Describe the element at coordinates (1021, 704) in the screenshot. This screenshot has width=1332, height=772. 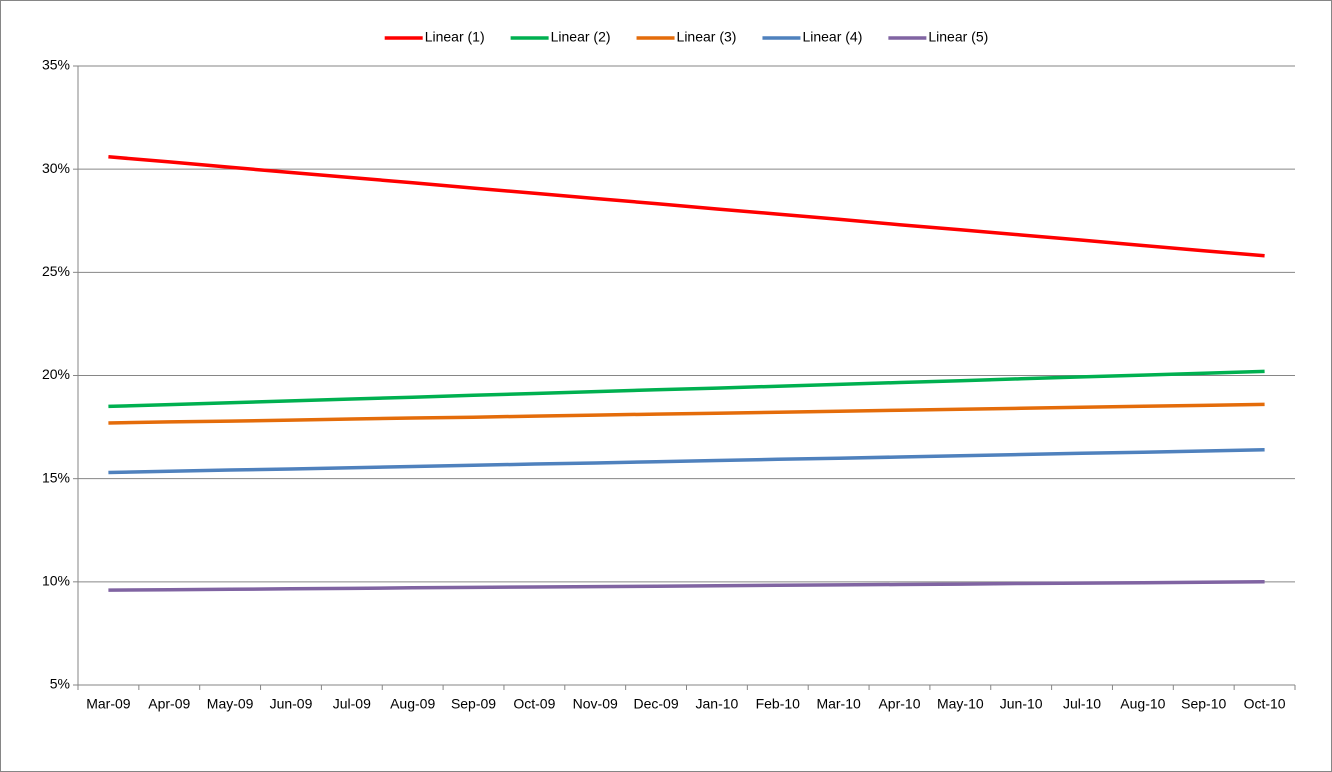
I see `x-tick-label: Jun-10` at that location.